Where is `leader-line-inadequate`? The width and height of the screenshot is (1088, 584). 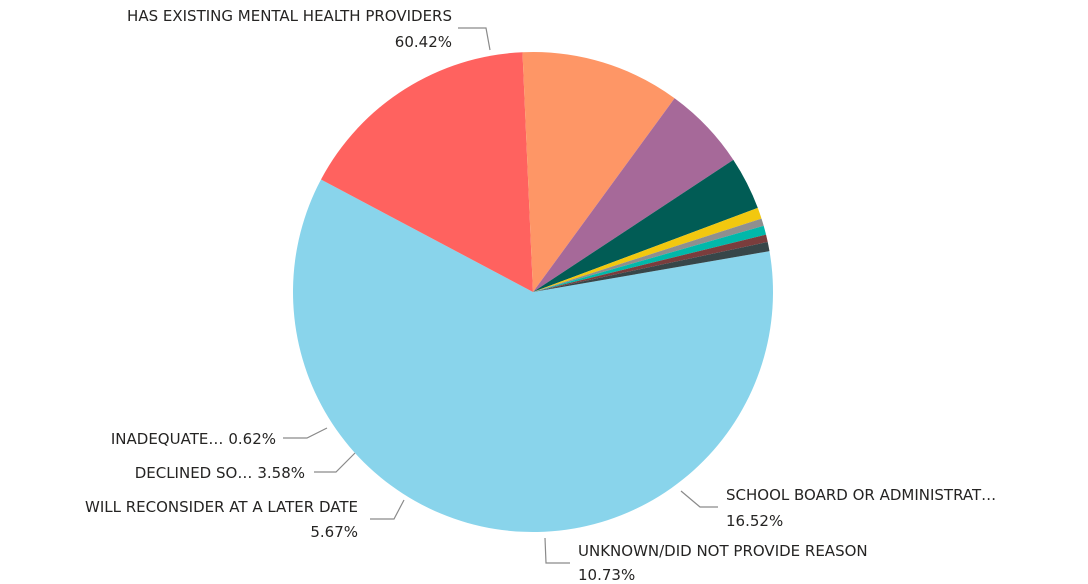
leader-line-inadequate is located at coordinates (305, 433).